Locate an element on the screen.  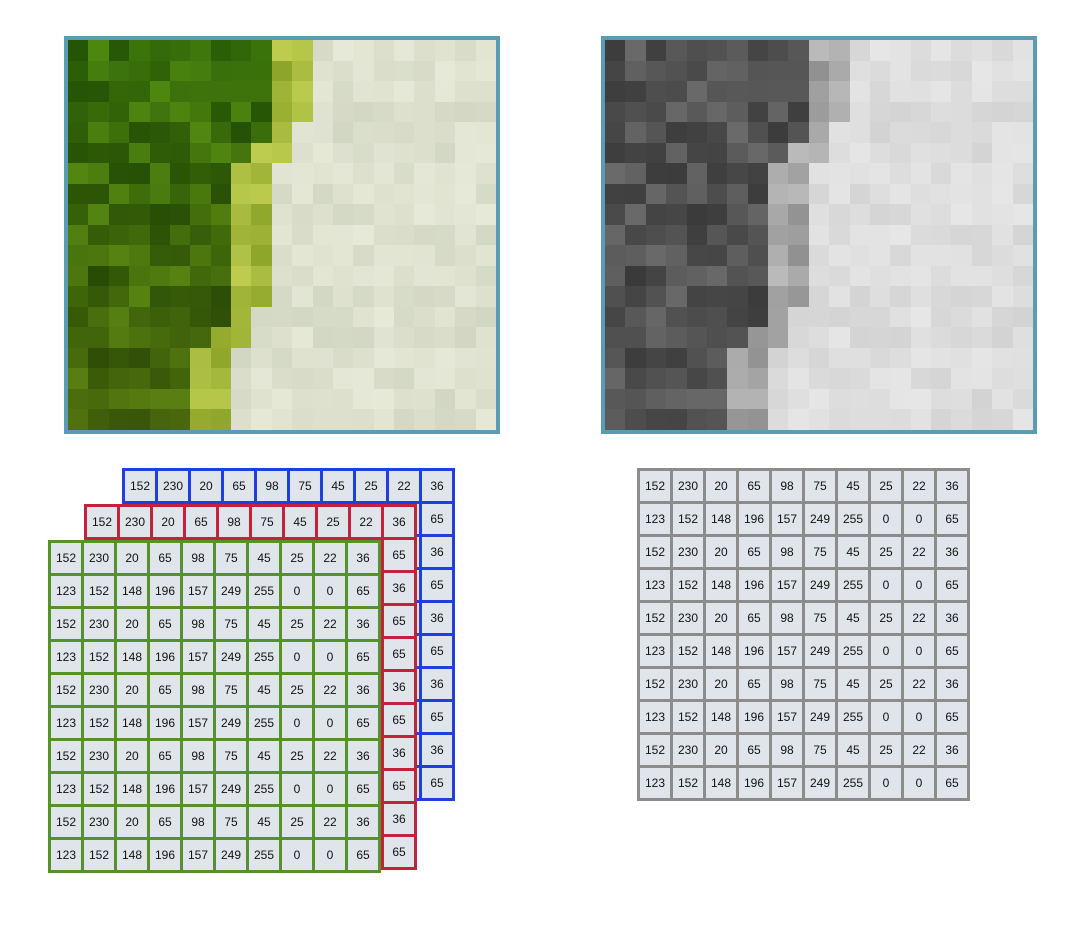
matrix-cell: 20 is located at coordinates (721, 684).